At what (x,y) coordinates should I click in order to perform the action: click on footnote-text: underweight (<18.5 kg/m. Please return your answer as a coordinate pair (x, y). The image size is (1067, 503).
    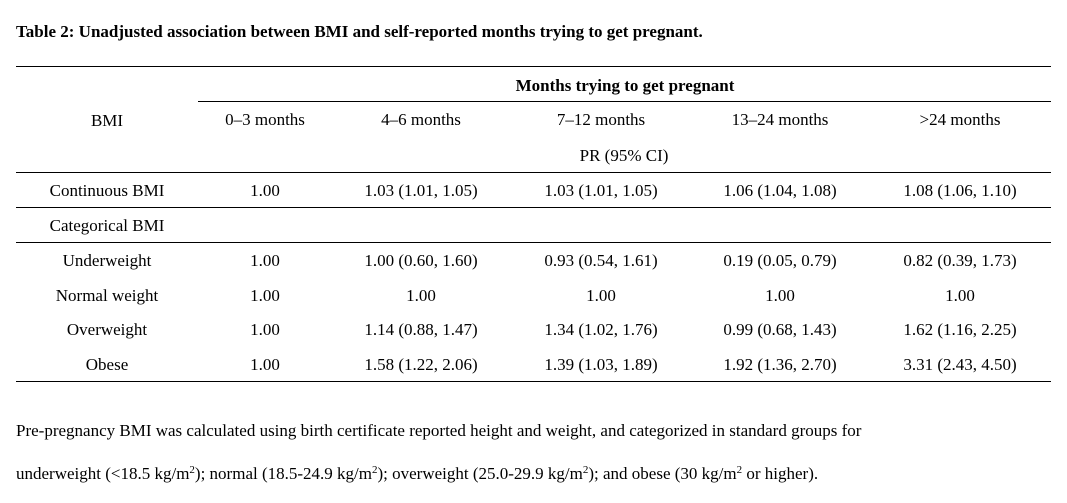
    Looking at the image, I should click on (103, 473).